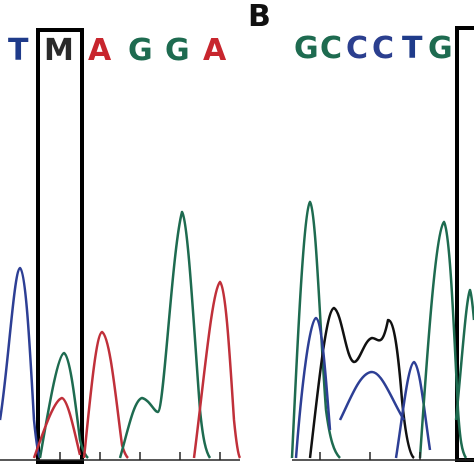  Describe the element at coordinates (412, 48) in the screenshot. I see `panel-b-base-5: T` at that location.